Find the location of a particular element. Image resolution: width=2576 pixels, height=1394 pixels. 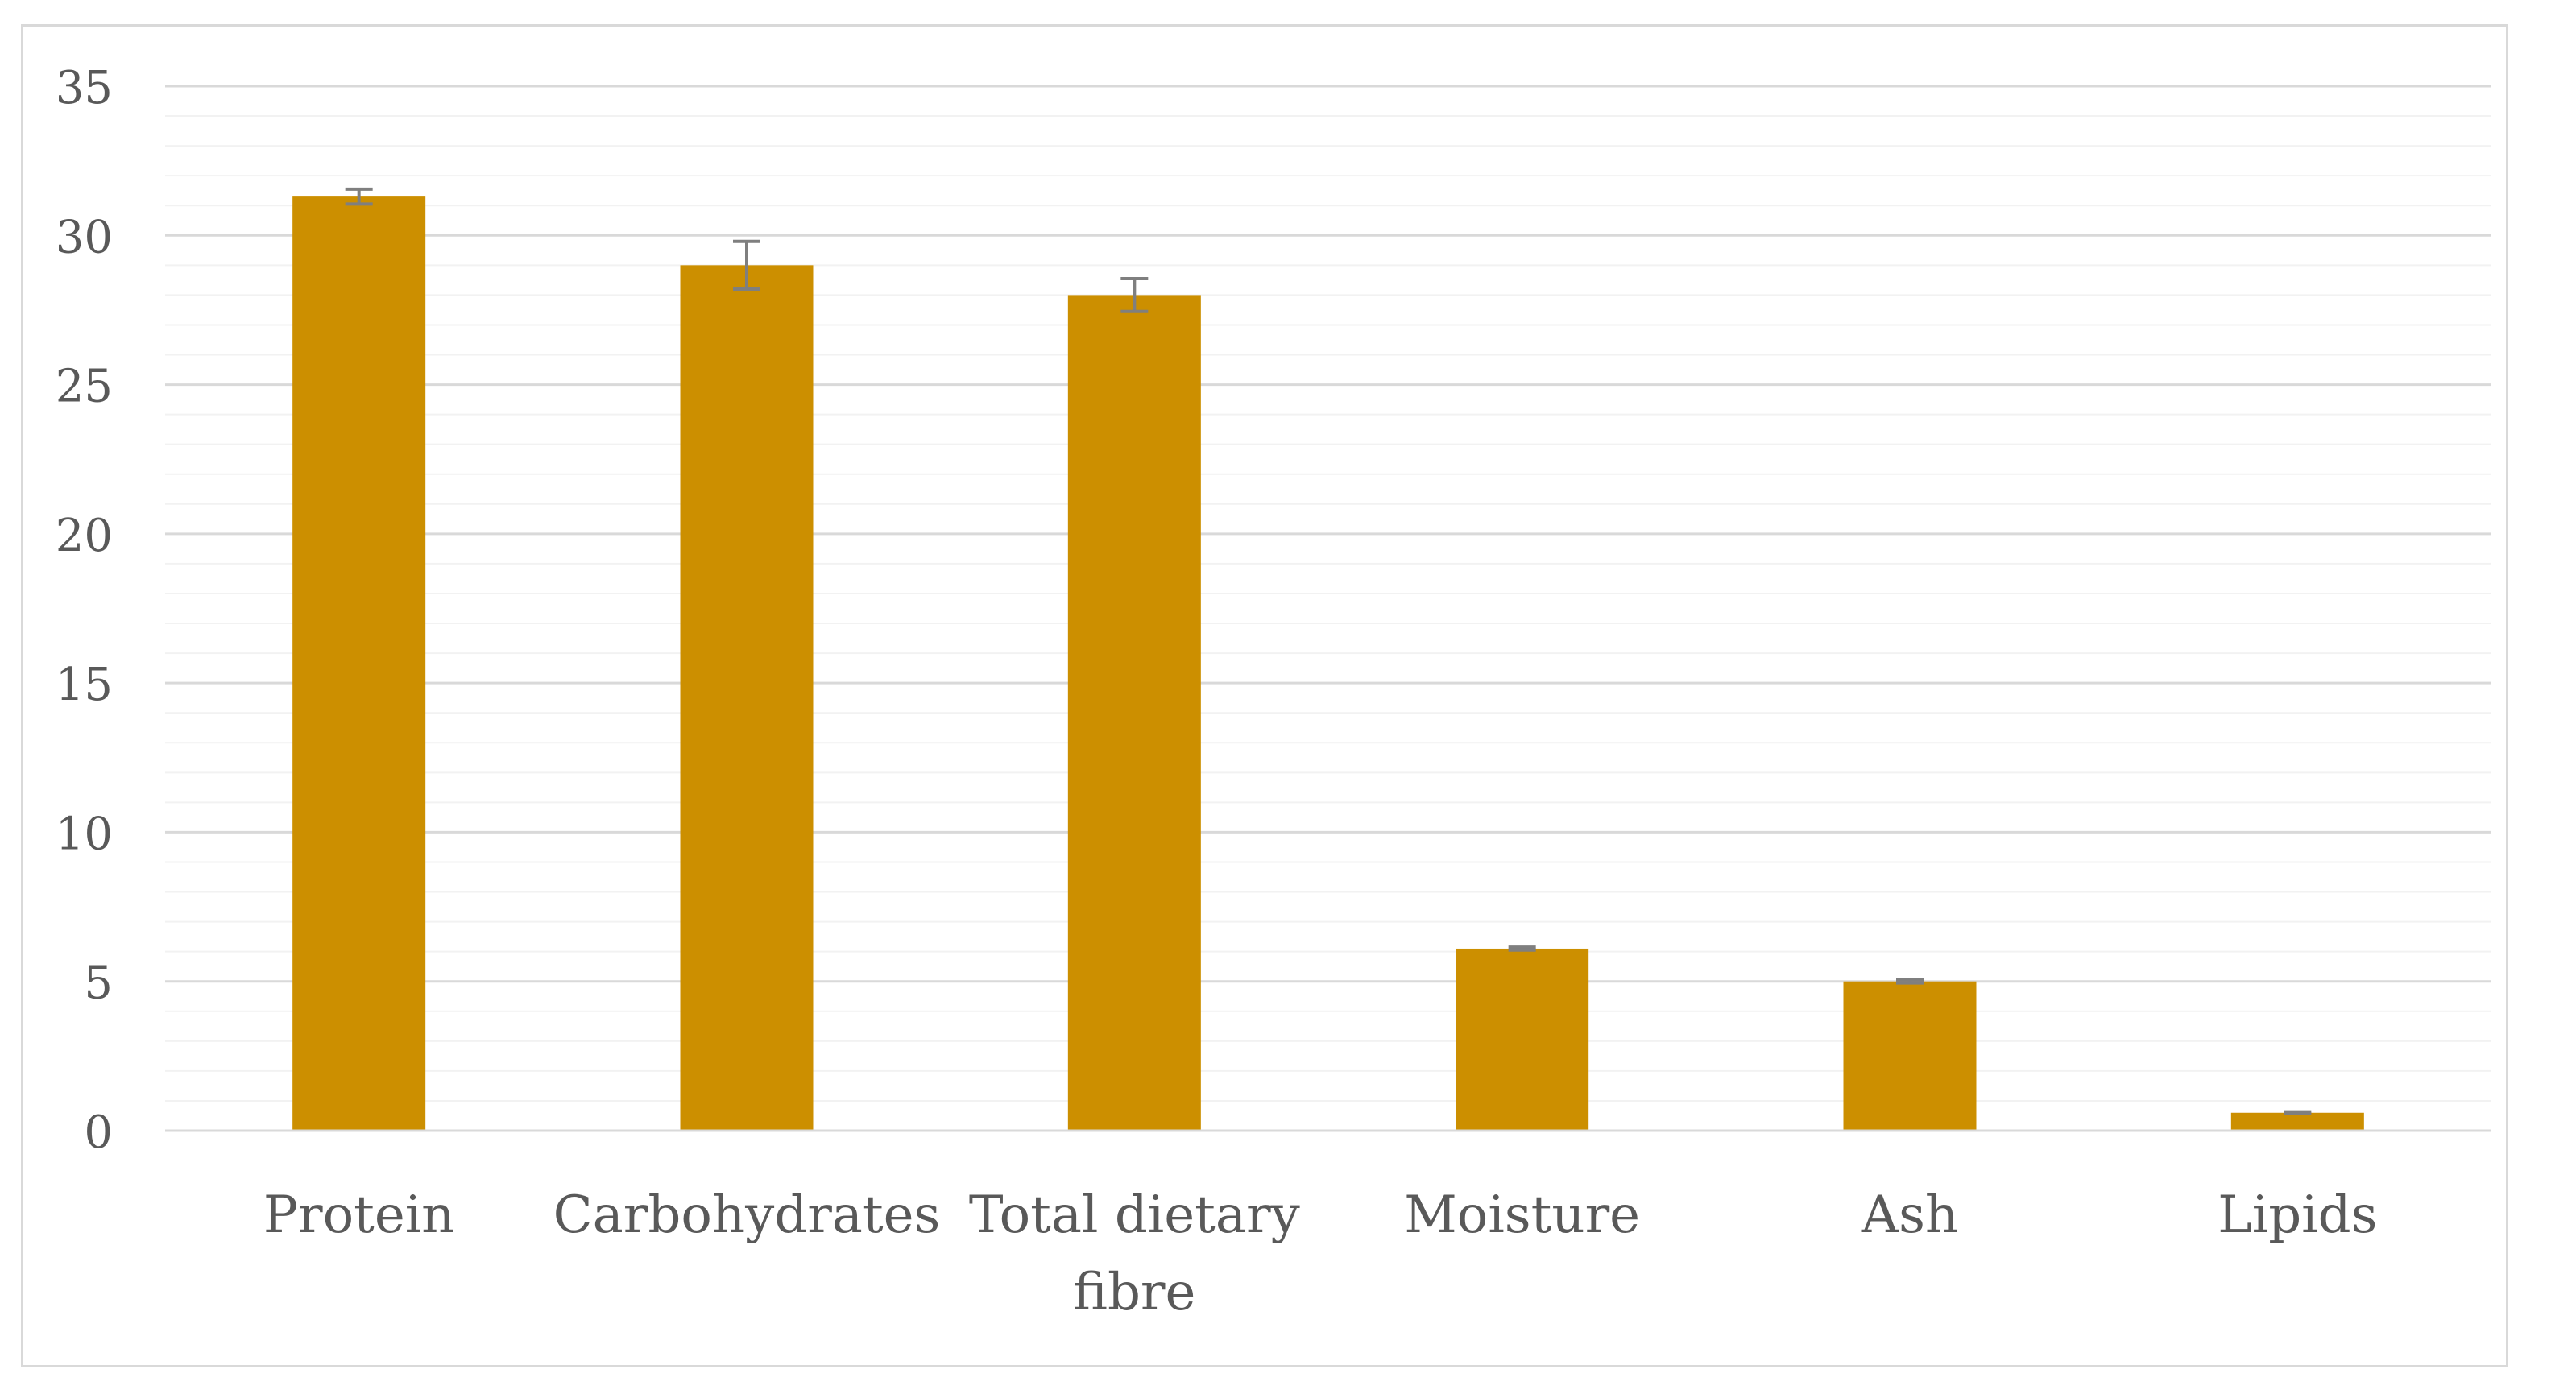

x-tick-label: Ash is located at coordinates (1909, 1215).